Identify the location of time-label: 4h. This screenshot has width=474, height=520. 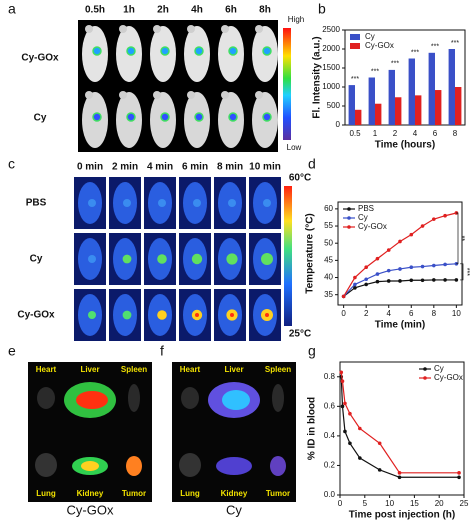
(197, 10).